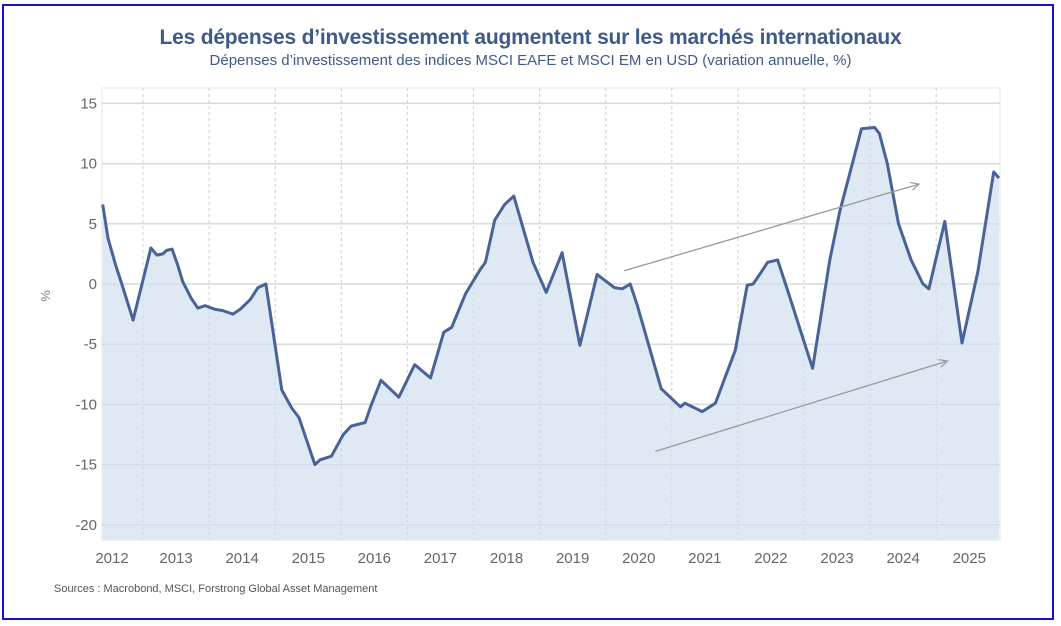 This screenshot has height=626, width=1061. Describe the element at coordinates (241, 558) in the screenshot. I see `x-tick-label: 2014` at that location.